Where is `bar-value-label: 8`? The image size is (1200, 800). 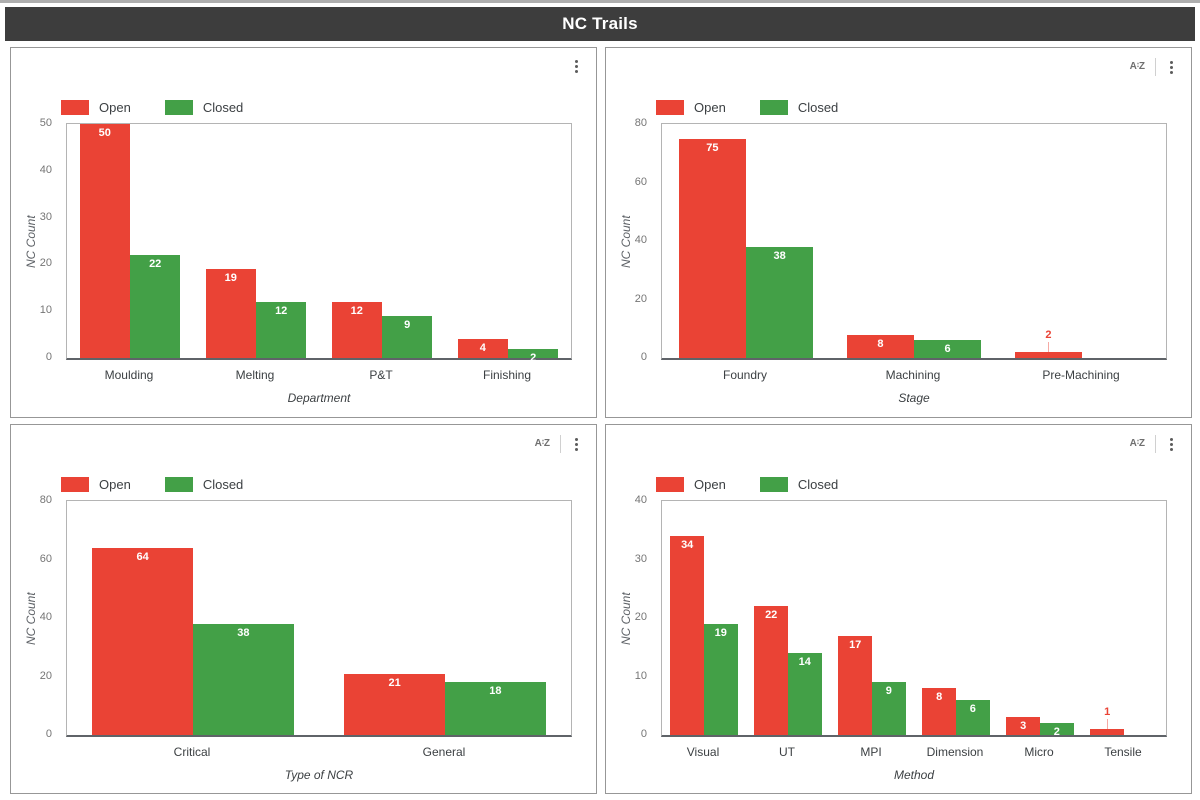 bar-value-label: 8 is located at coordinates (880, 343).